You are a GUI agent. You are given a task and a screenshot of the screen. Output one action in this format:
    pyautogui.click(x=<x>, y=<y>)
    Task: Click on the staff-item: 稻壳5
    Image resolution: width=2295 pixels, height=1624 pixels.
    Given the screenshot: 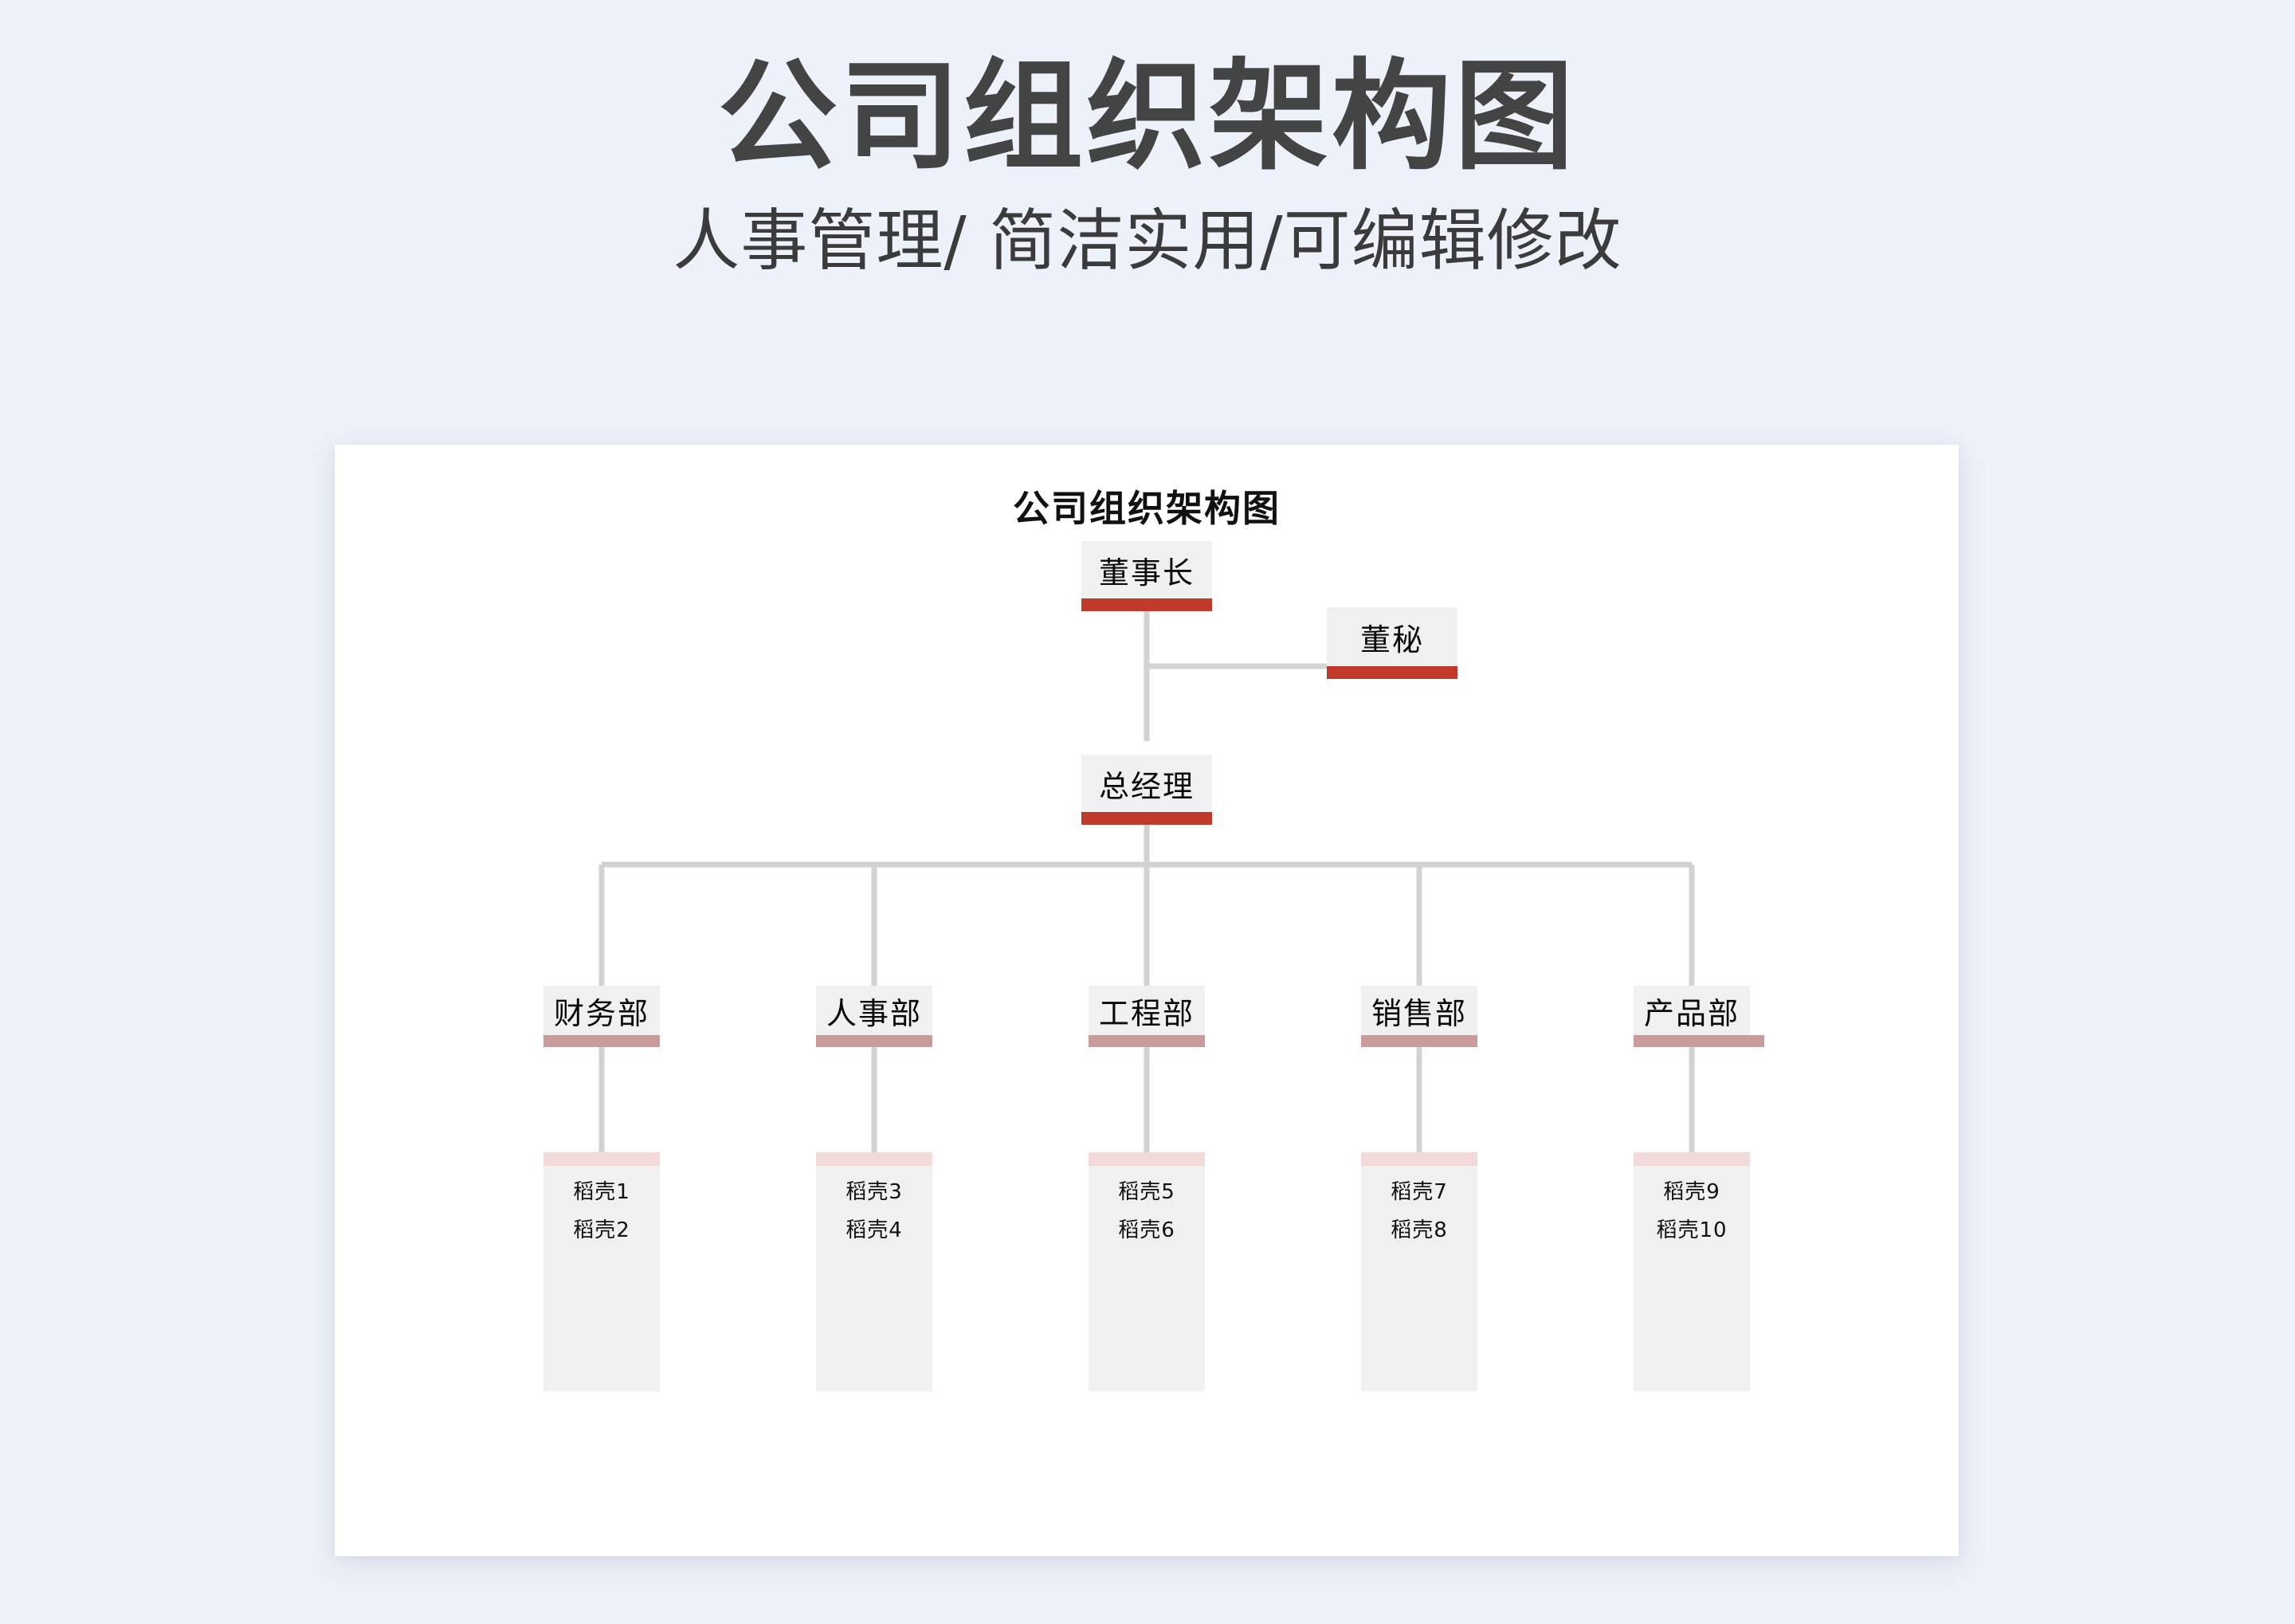 What is the action you would take?
    pyautogui.click(x=1146, y=1192)
    